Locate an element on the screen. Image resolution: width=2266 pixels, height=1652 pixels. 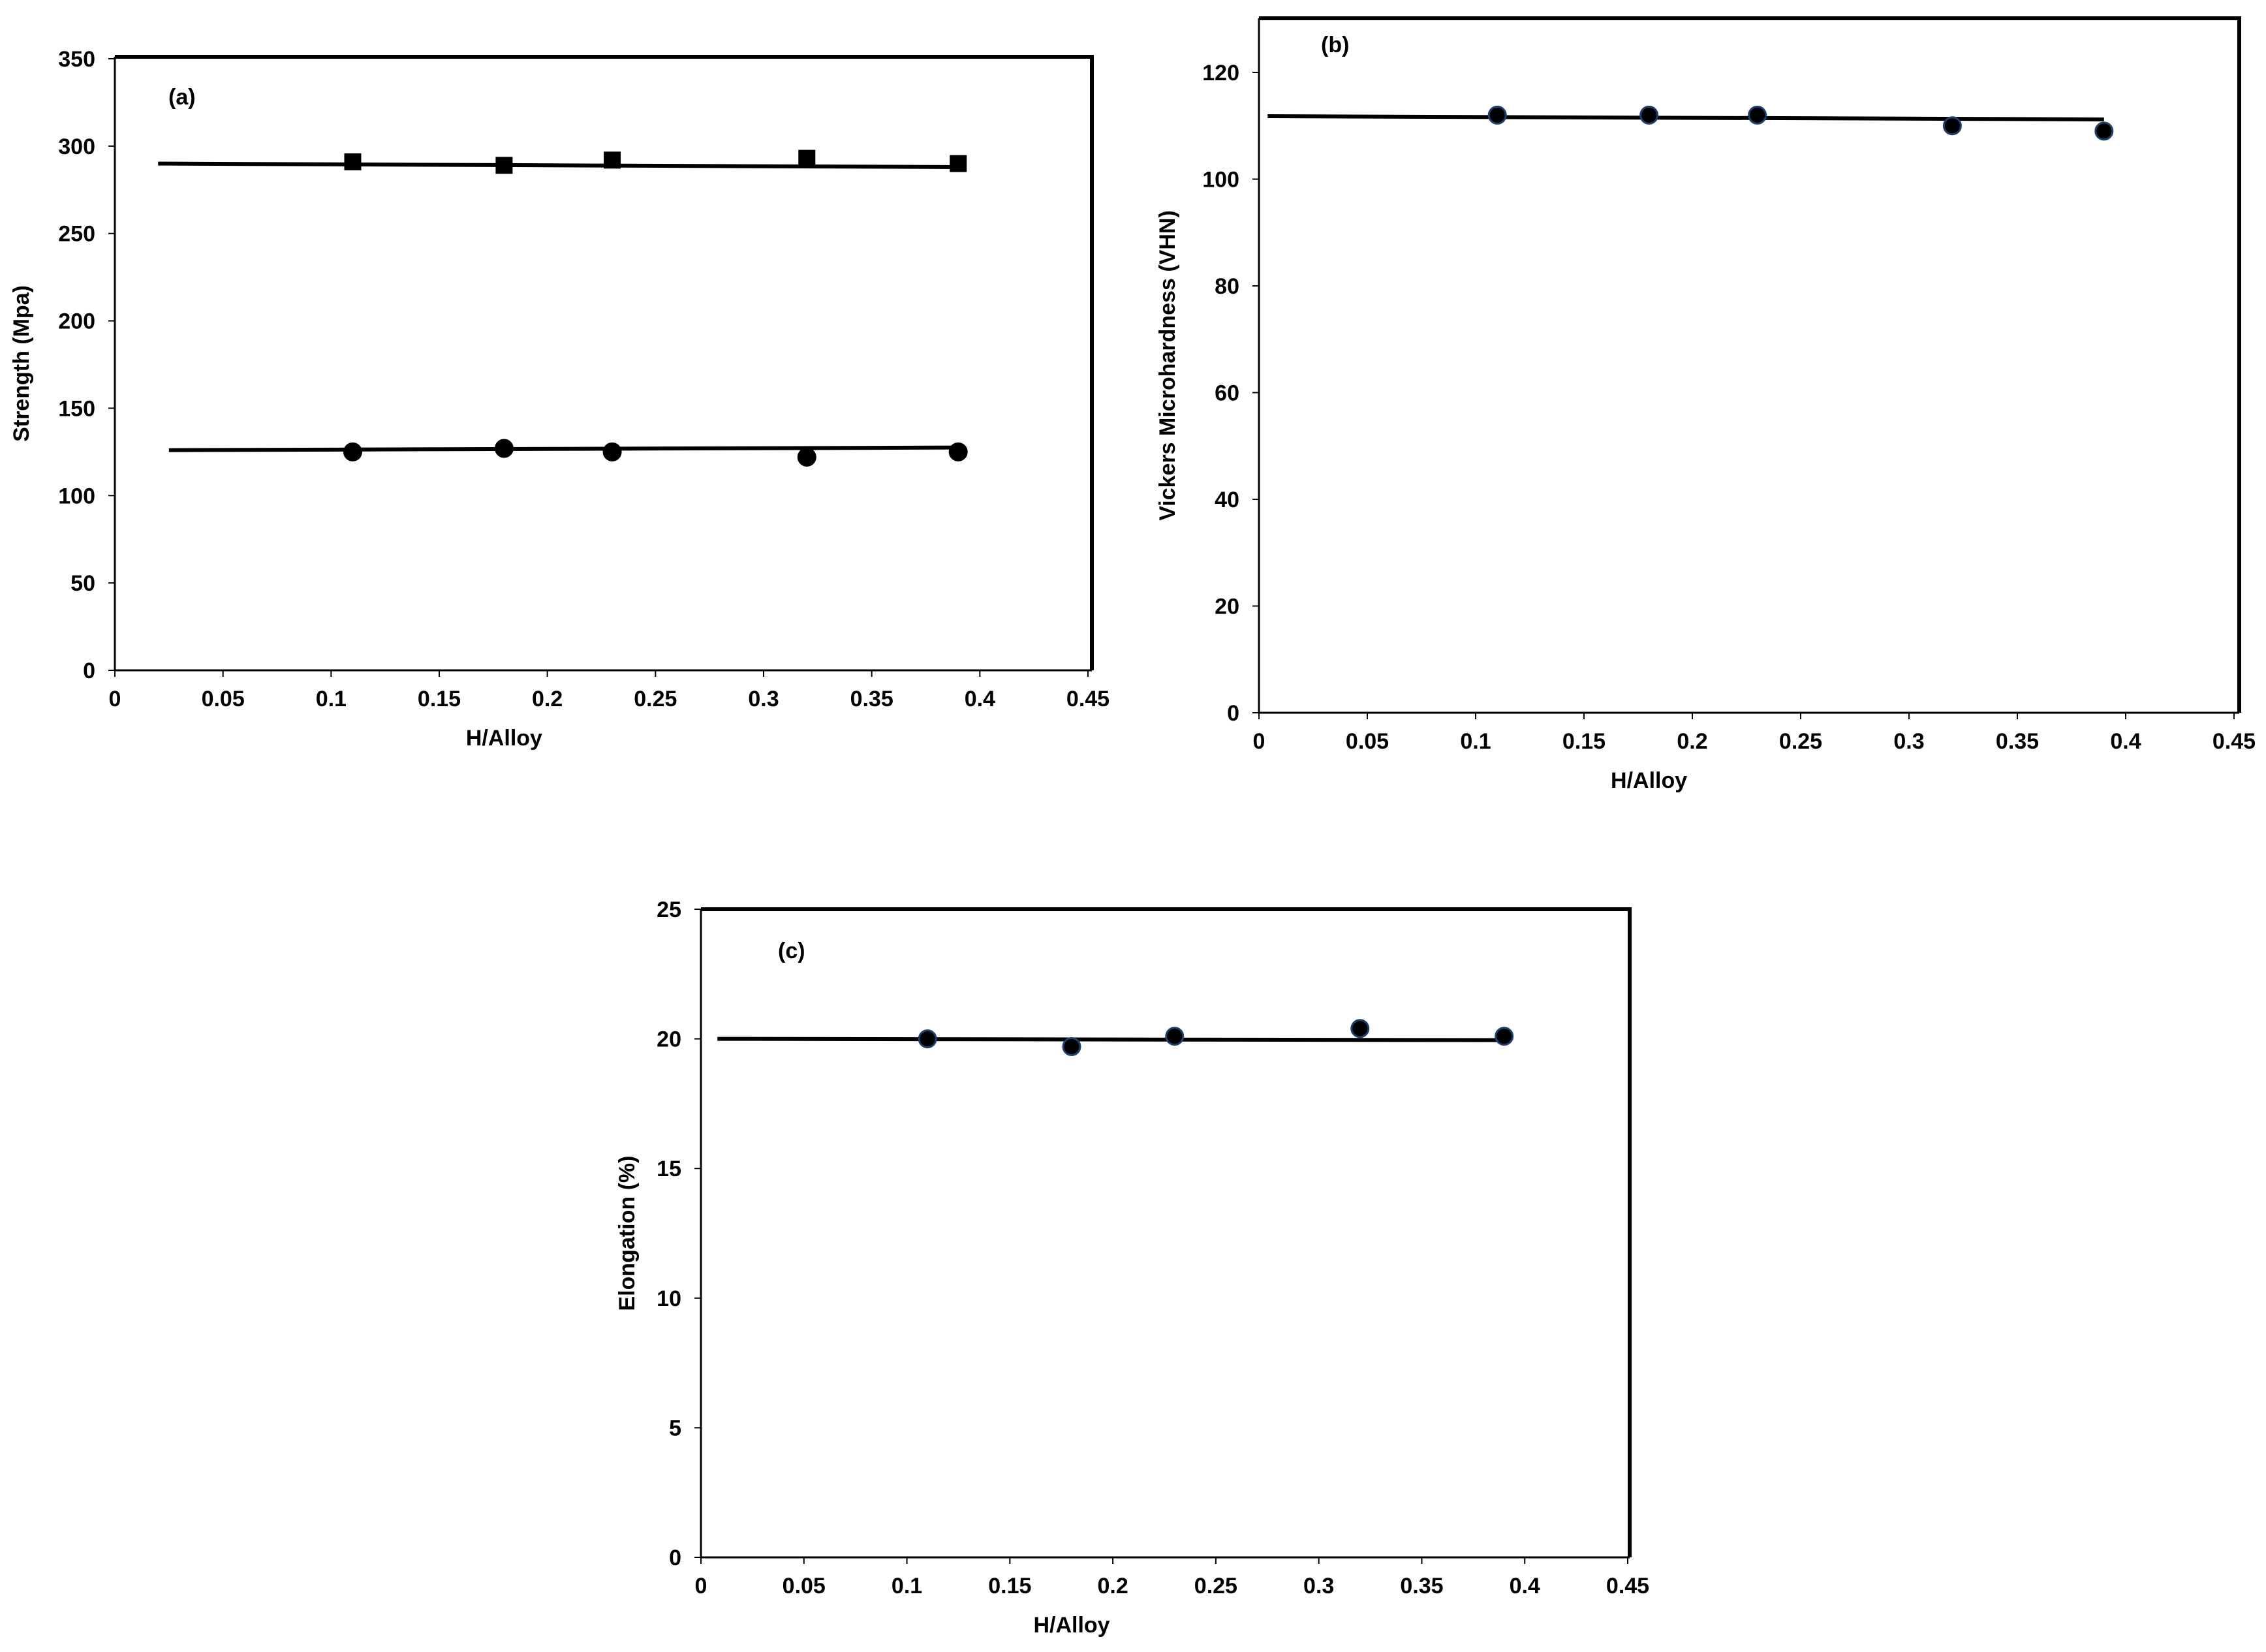
y-axis-title: Elongation (%) is located at coordinates (627, 1233).